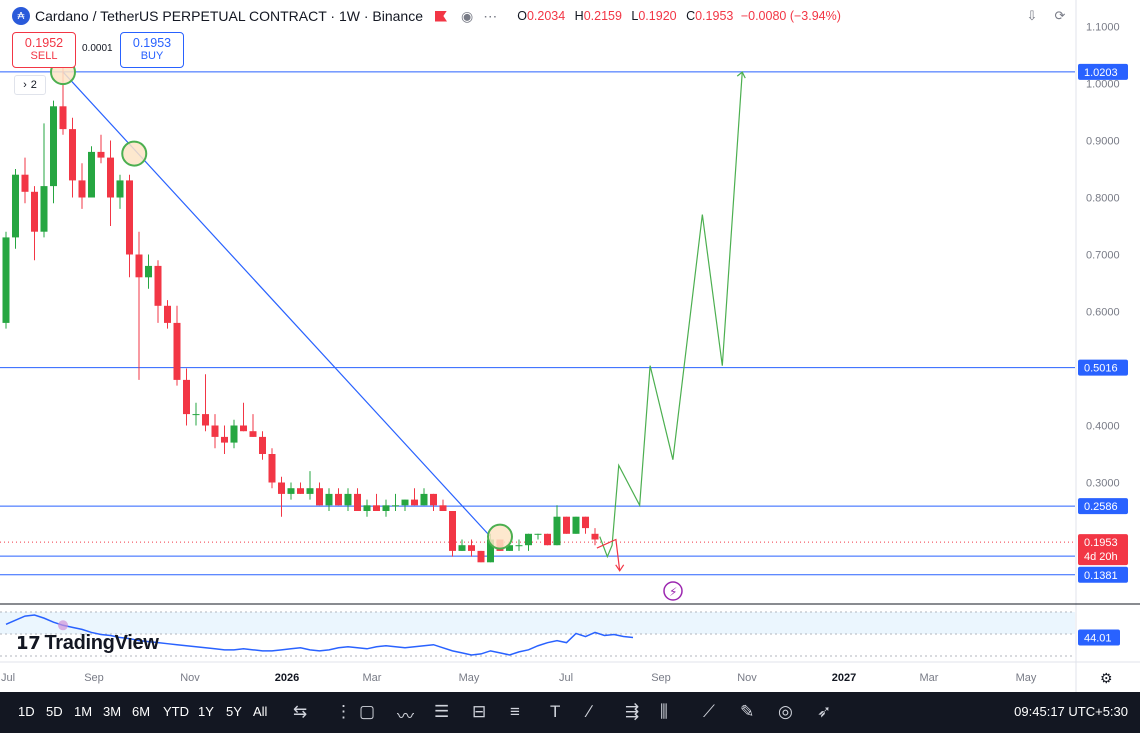  What do you see at coordinates (54, 711) in the screenshot?
I see `range-5d: 5D` at bounding box center [54, 711].